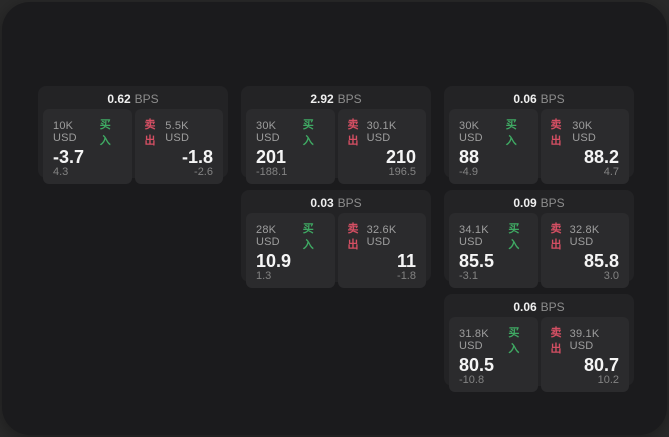 This screenshot has height=437, width=669. What do you see at coordinates (608, 380) in the screenshot?
I see `sell-delta: 10.2` at bounding box center [608, 380].